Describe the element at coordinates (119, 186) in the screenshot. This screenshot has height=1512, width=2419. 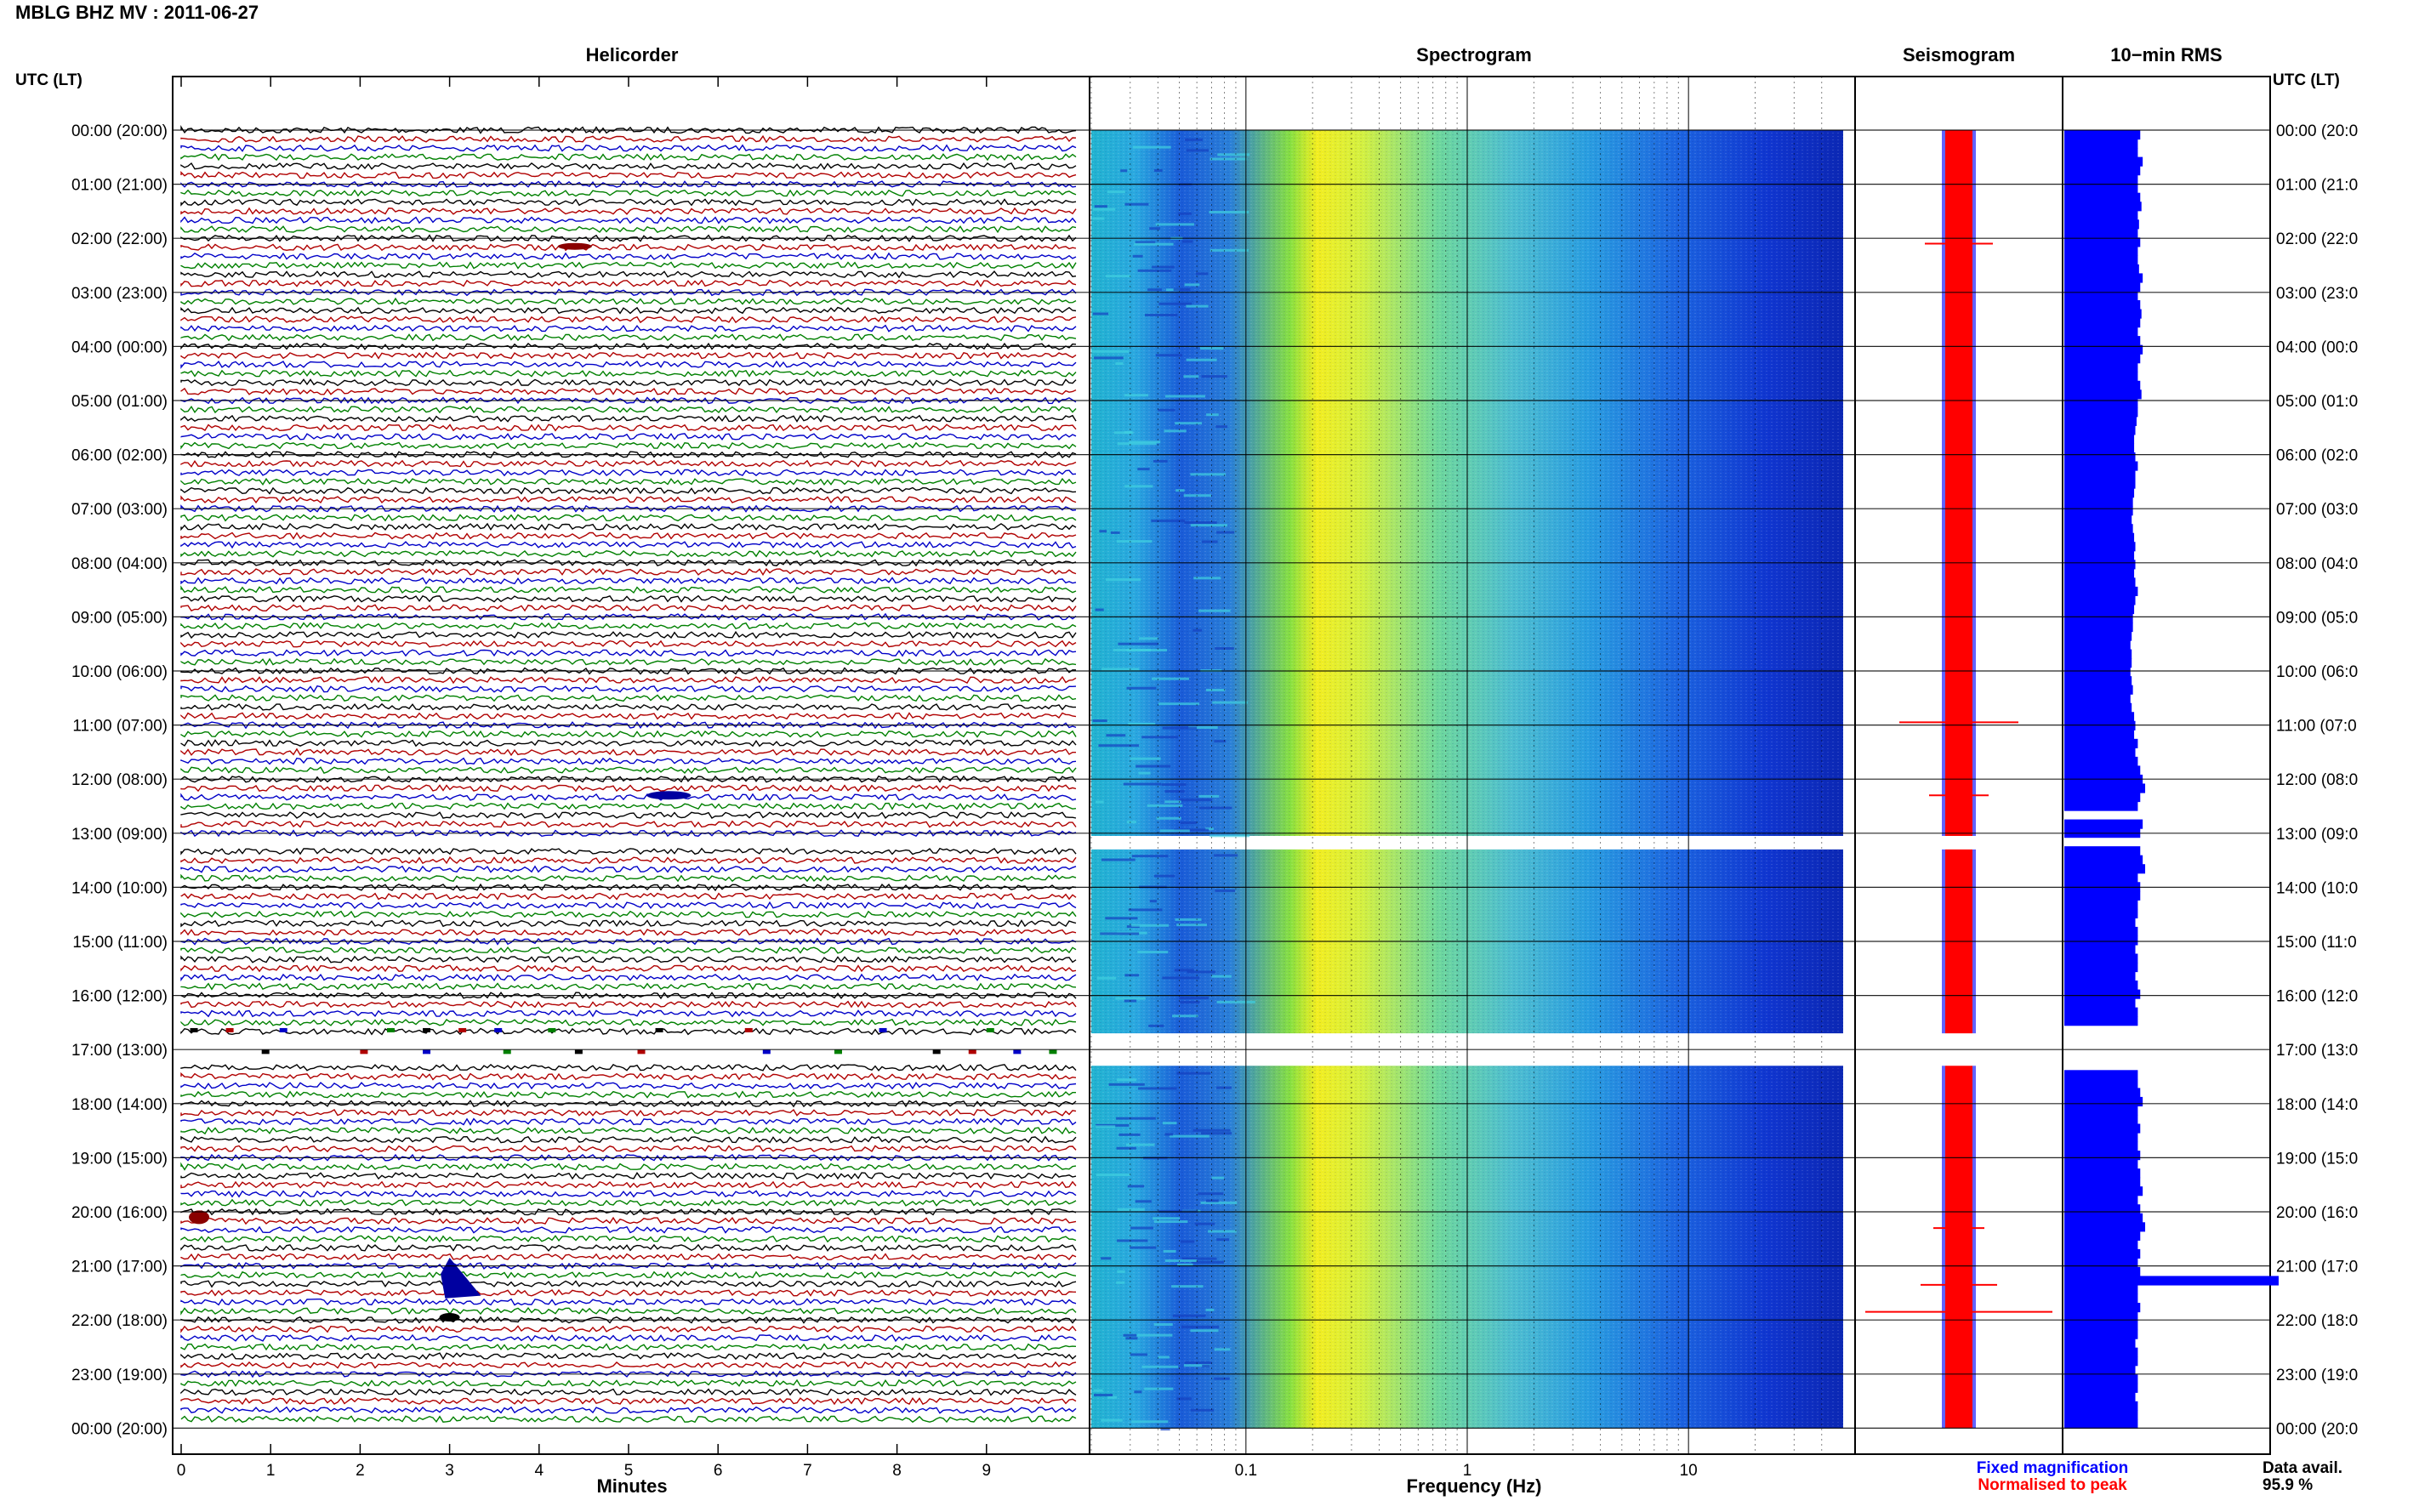
I see `left-time-label: 01:00 (21:00)` at that location.